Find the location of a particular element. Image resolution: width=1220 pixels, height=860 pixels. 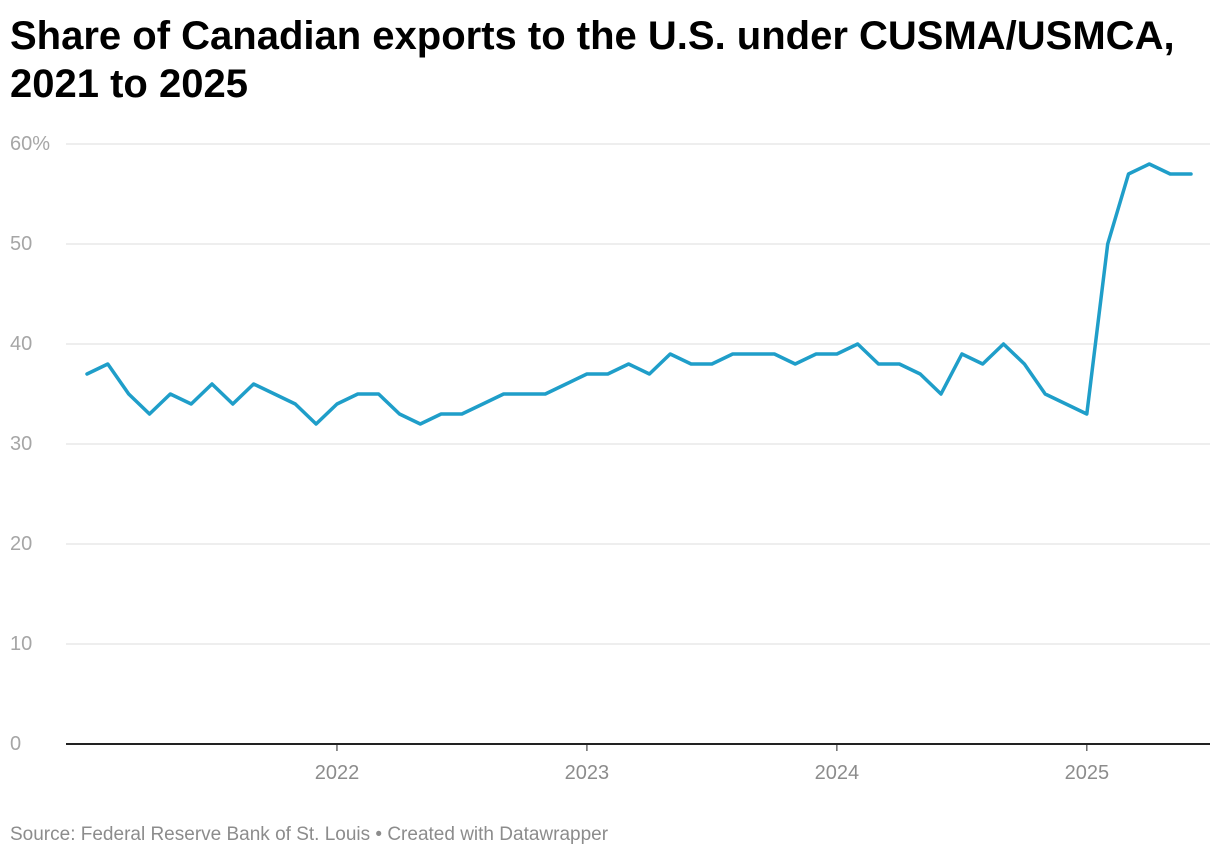

x-tick-label-2025: 2025 is located at coordinates (1087, 773).